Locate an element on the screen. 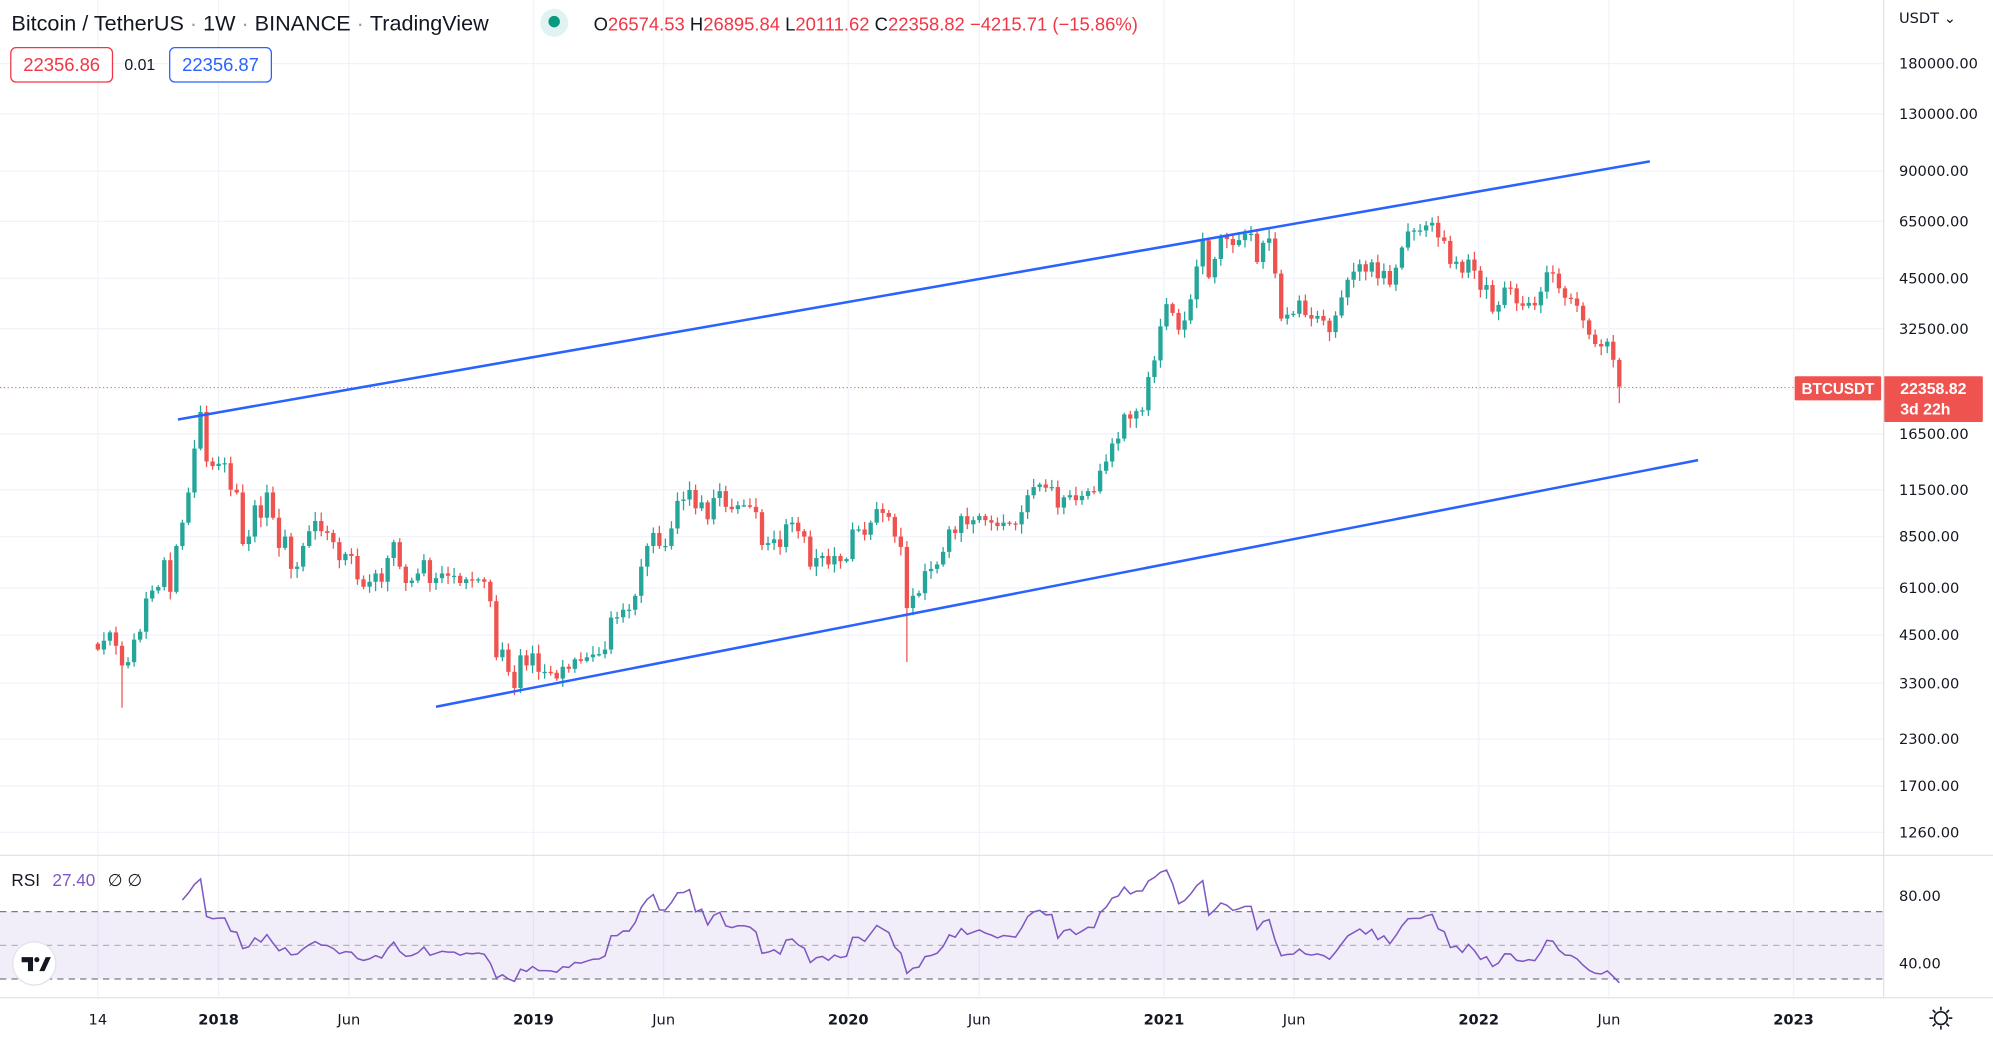 The height and width of the screenshot is (1041, 1993). sell-button: 22356.86 is located at coordinates (62, 65).